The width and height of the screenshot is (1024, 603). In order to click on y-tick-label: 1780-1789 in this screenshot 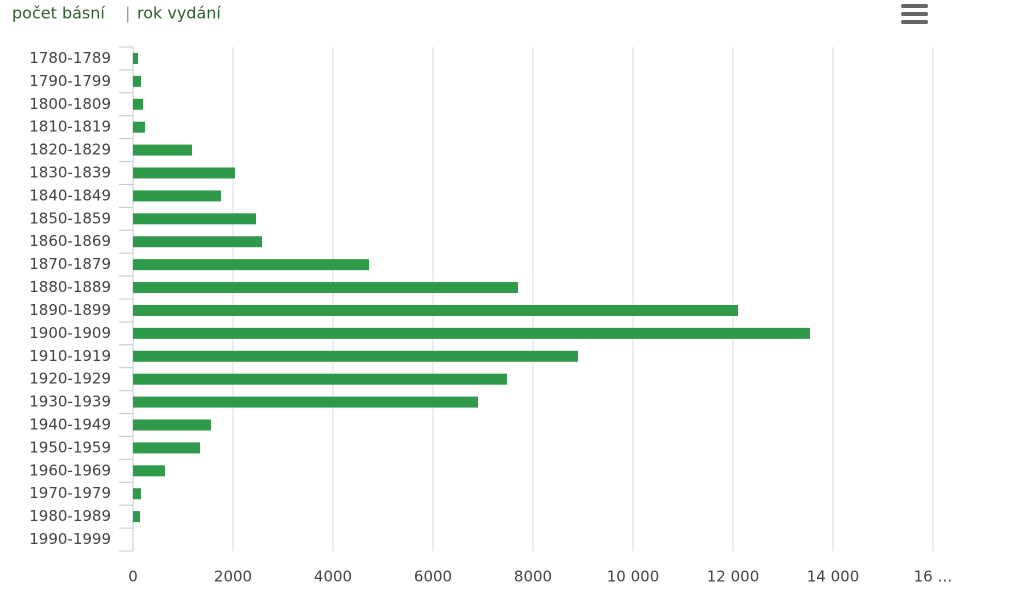, I will do `click(70, 58)`.